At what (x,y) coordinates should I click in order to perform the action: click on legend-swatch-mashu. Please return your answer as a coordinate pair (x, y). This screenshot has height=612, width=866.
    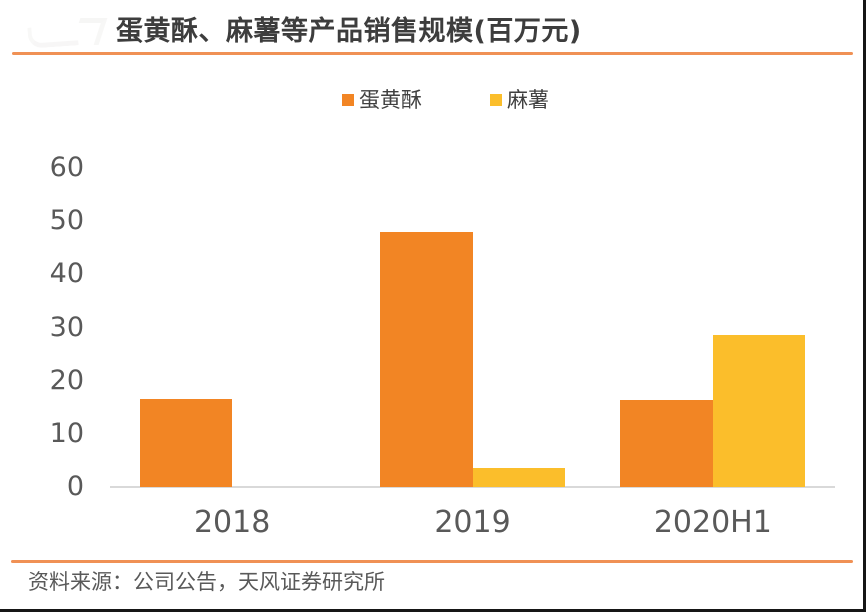
    Looking at the image, I should click on (496, 100).